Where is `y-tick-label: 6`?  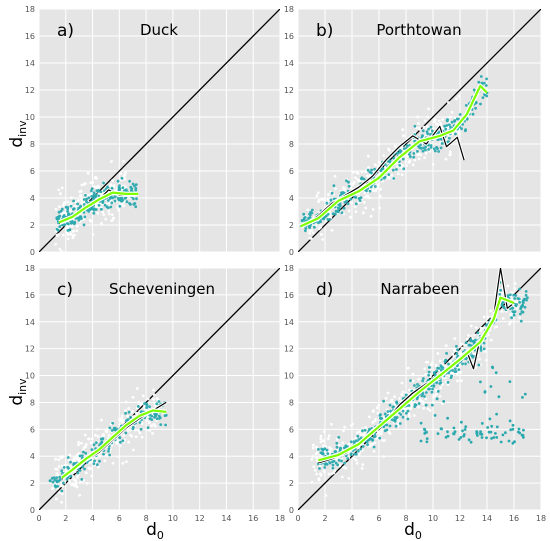
y-tick-label: 6 is located at coordinates (32, 429).